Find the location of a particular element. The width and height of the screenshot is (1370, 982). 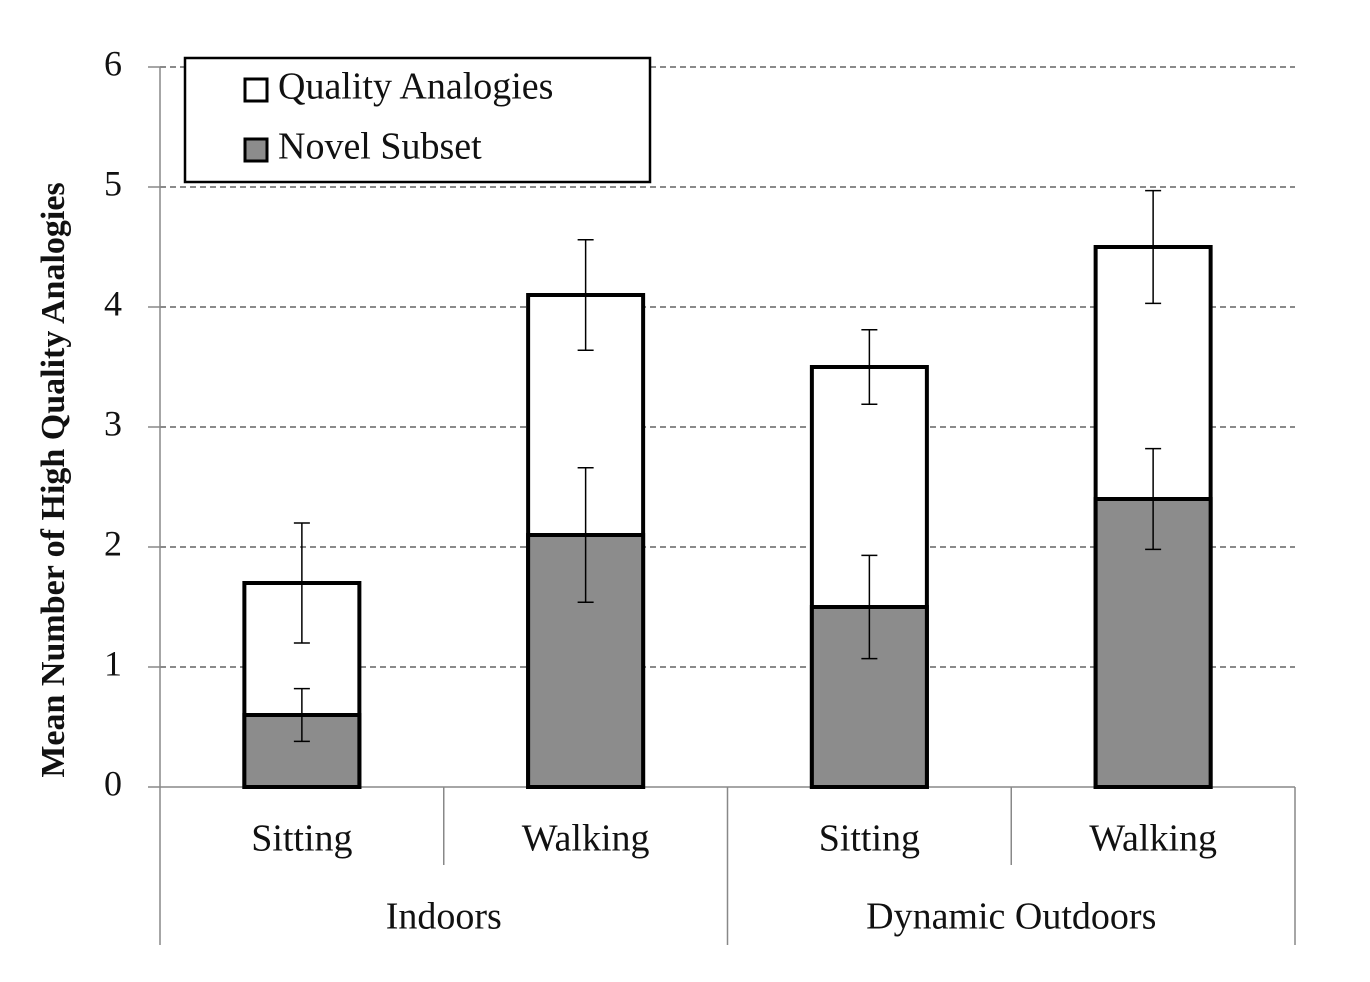

y-tick-label: 0 is located at coordinates (113, 783).